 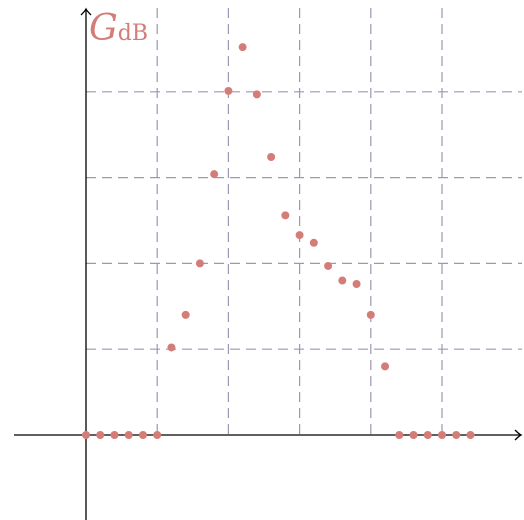 I want to click on y-axis-arrow, so click(x=86, y=11).